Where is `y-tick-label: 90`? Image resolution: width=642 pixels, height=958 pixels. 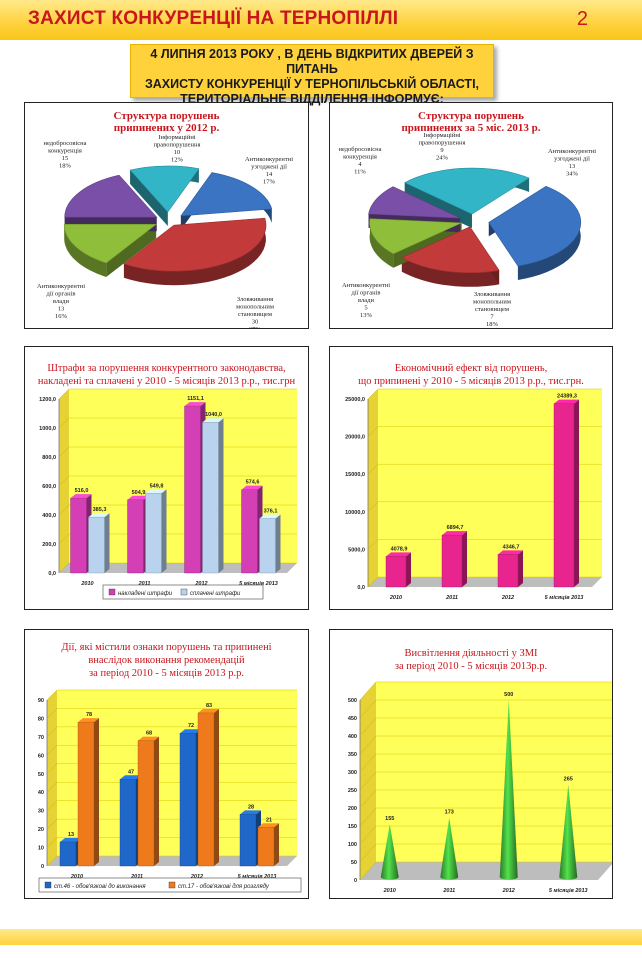 y-tick-label: 90 is located at coordinates (41, 701).